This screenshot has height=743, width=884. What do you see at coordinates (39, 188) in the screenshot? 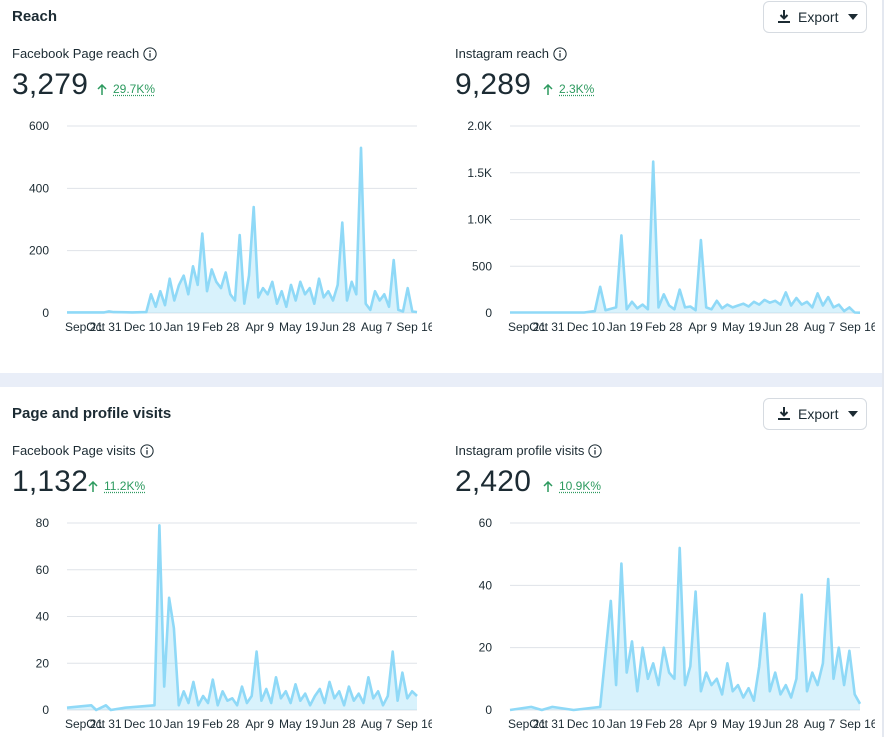
I see `y-tick-label: 400` at bounding box center [39, 188].